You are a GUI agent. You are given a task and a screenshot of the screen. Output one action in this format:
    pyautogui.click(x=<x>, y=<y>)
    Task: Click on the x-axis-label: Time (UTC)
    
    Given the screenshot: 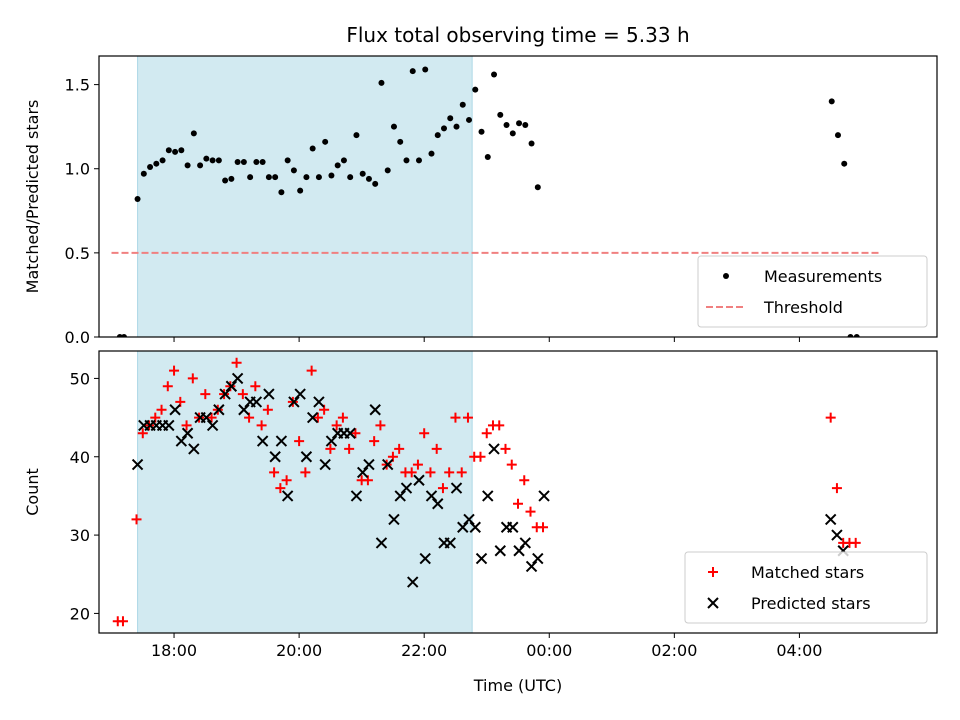 What is the action you would take?
    pyautogui.click(x=517, y=685)
    